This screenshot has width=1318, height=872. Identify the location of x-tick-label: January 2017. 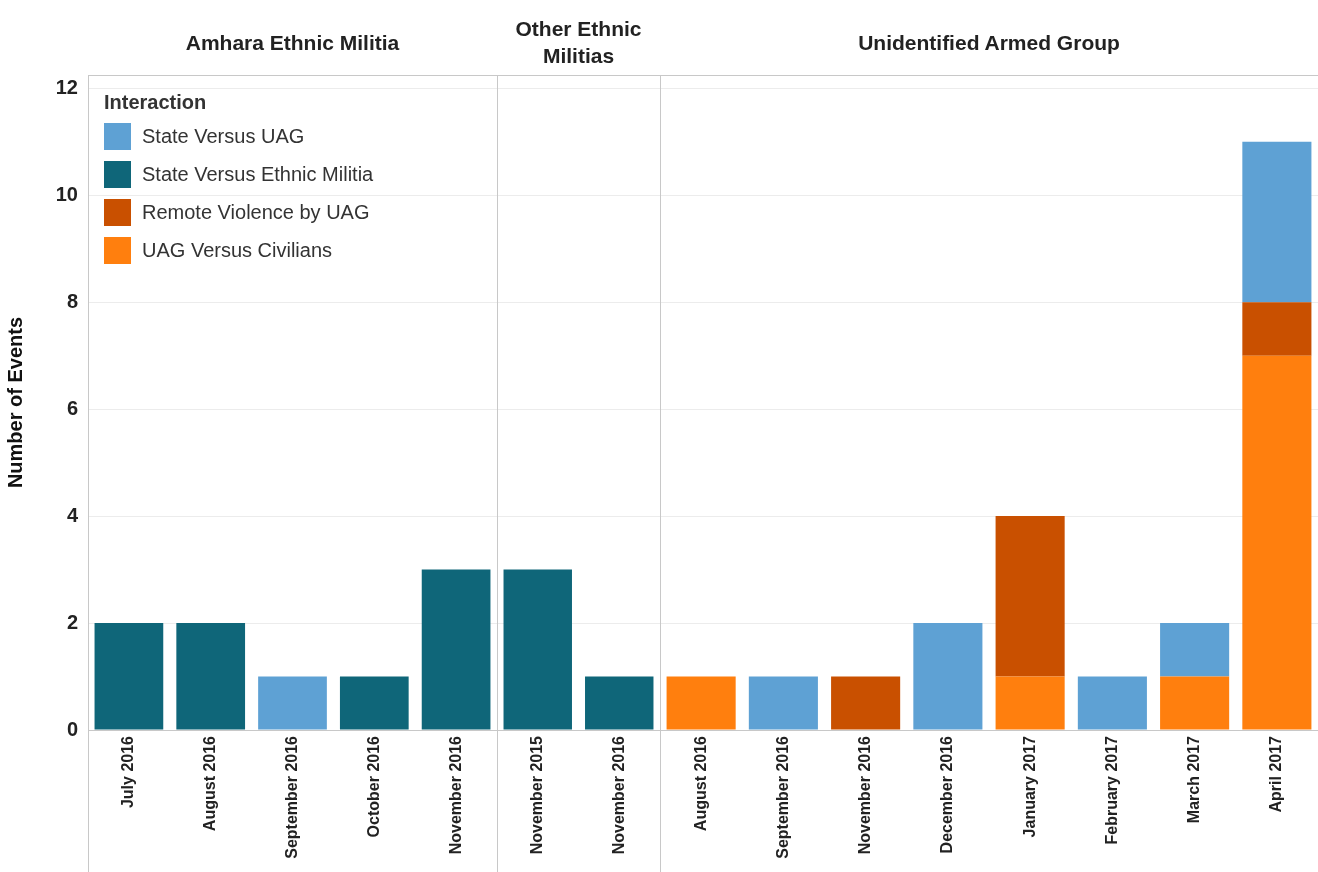
(1029, 786).